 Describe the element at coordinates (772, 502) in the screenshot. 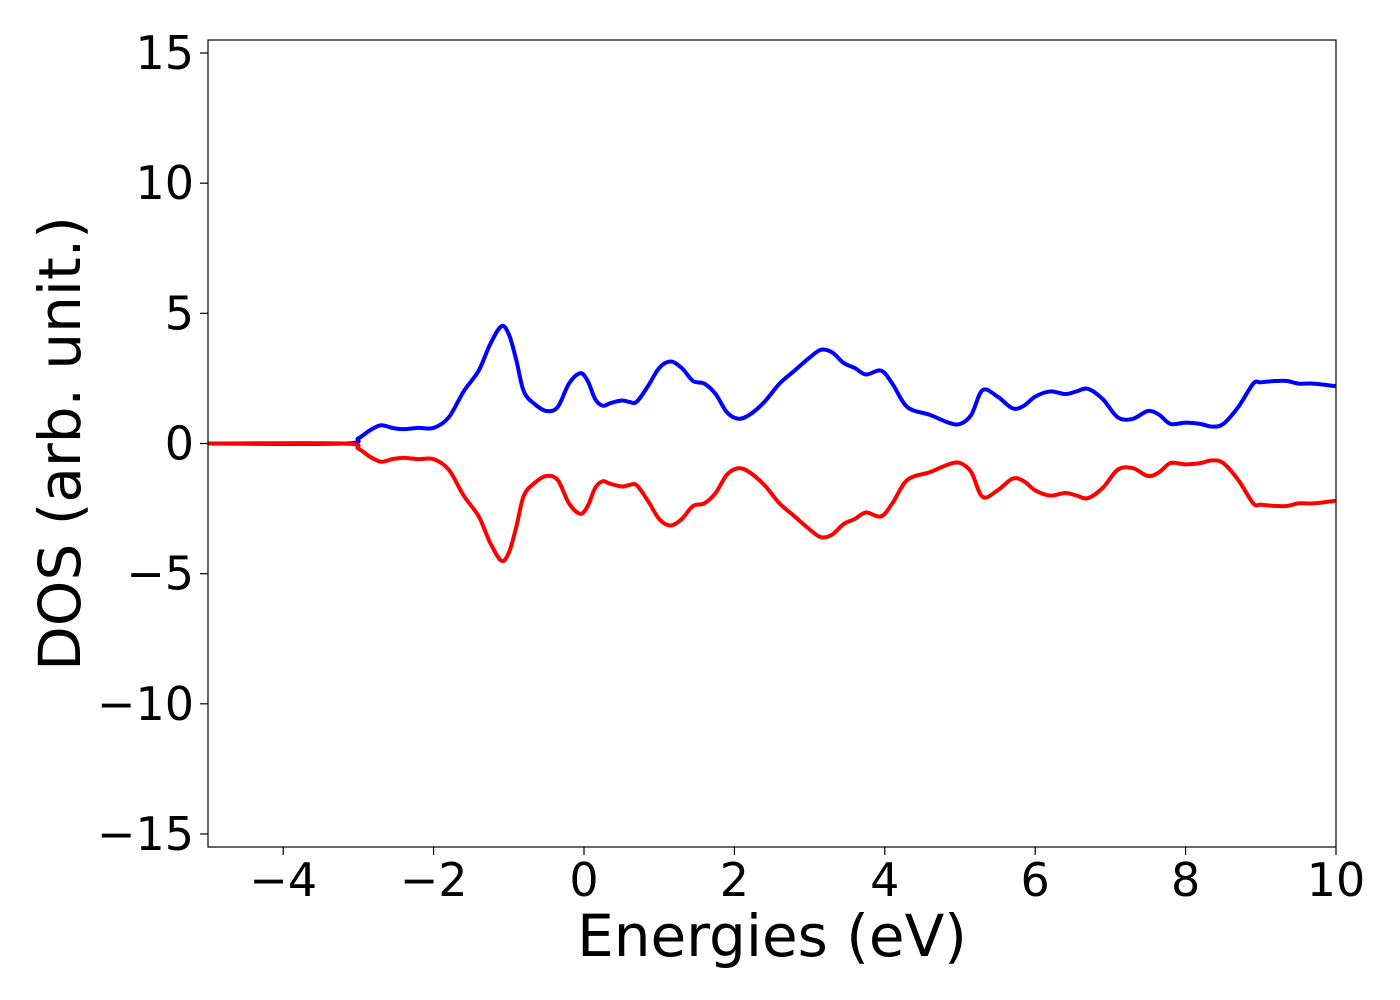

I see `series-line-spin-down` at that location.